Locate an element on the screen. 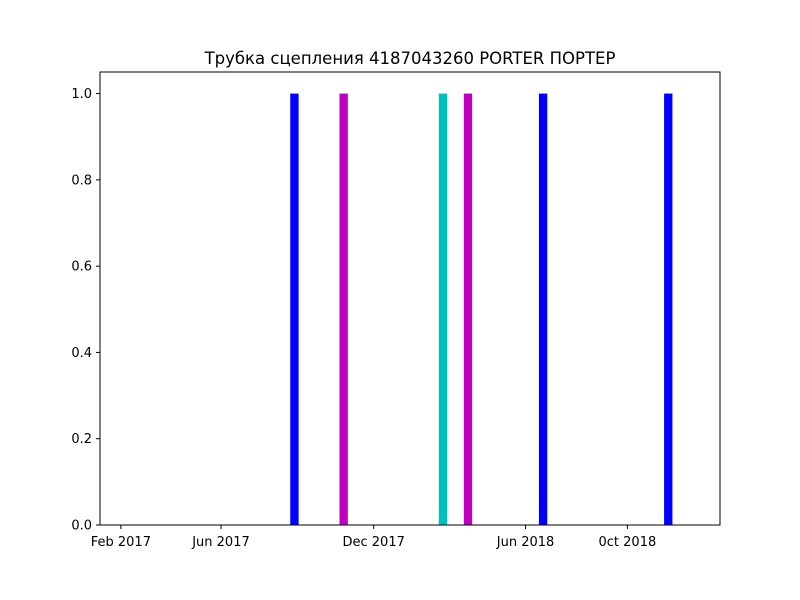  y-tick-label: 0.2 is located at coordinates (81, 439).